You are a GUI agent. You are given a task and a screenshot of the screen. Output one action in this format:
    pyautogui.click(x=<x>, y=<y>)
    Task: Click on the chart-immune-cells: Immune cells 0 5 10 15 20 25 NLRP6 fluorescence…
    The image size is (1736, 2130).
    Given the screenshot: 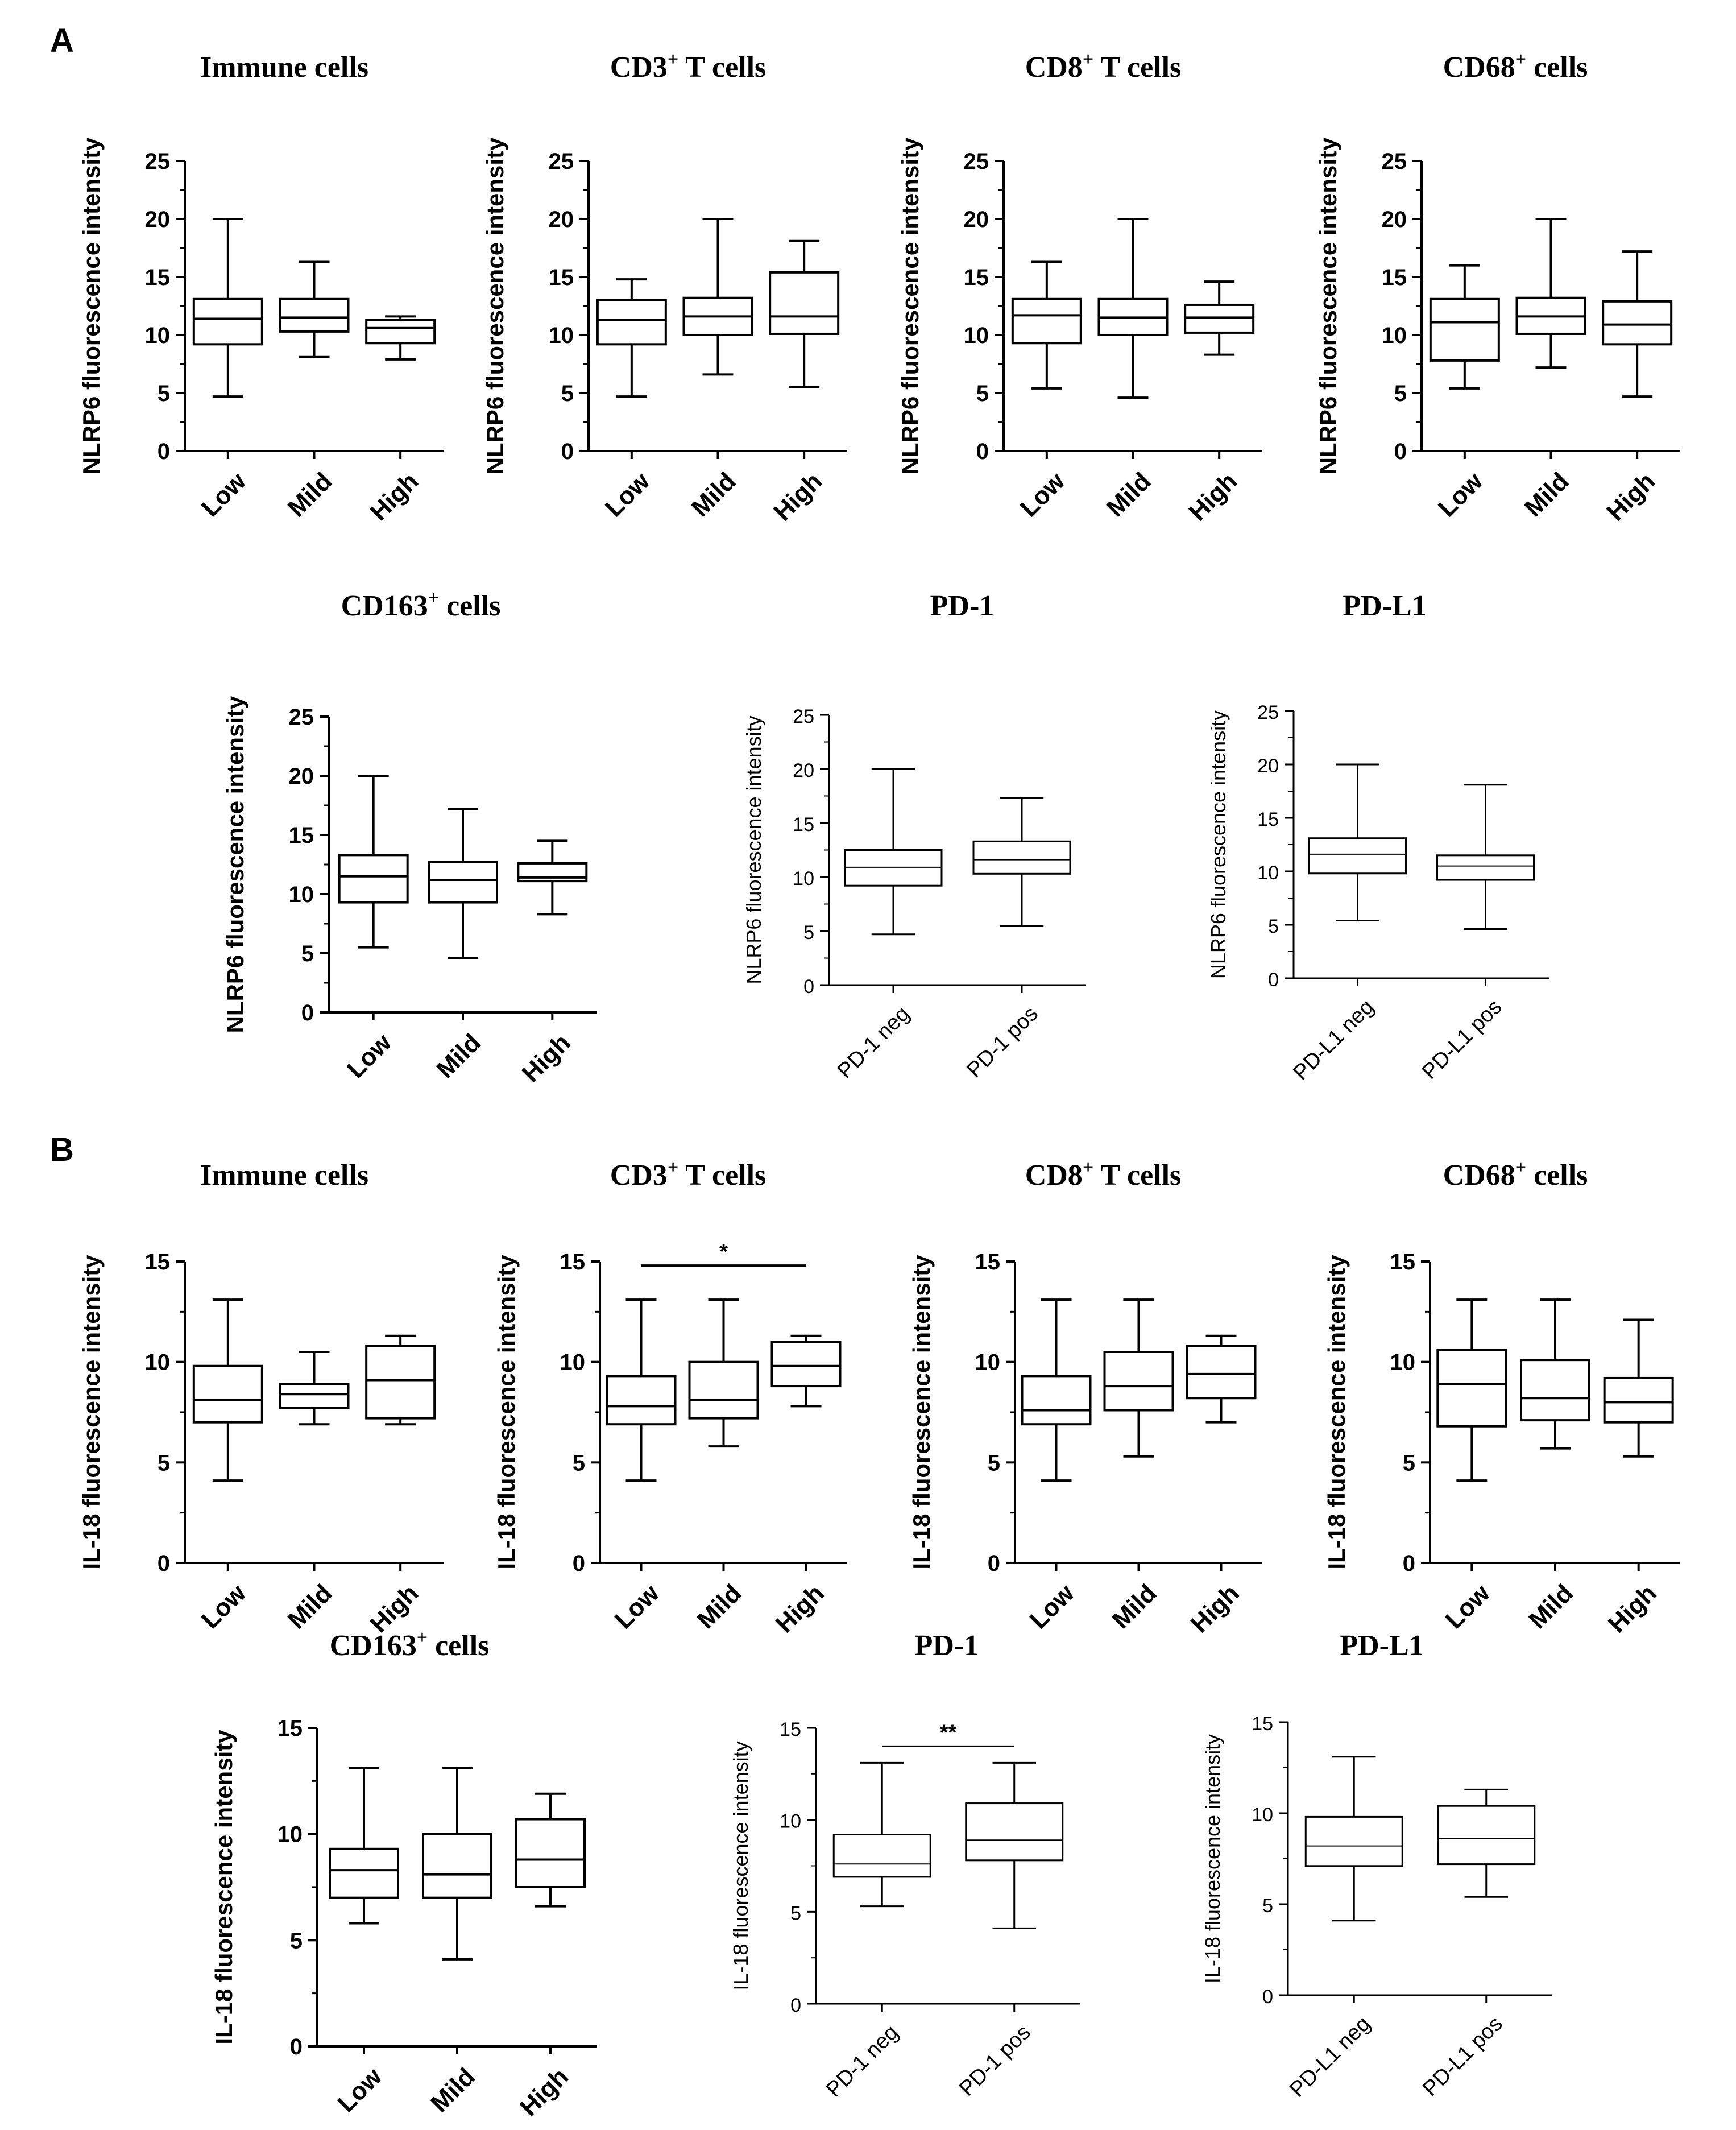 What is the action you would take?
    pyautogui.click(x=261, y=288)
    